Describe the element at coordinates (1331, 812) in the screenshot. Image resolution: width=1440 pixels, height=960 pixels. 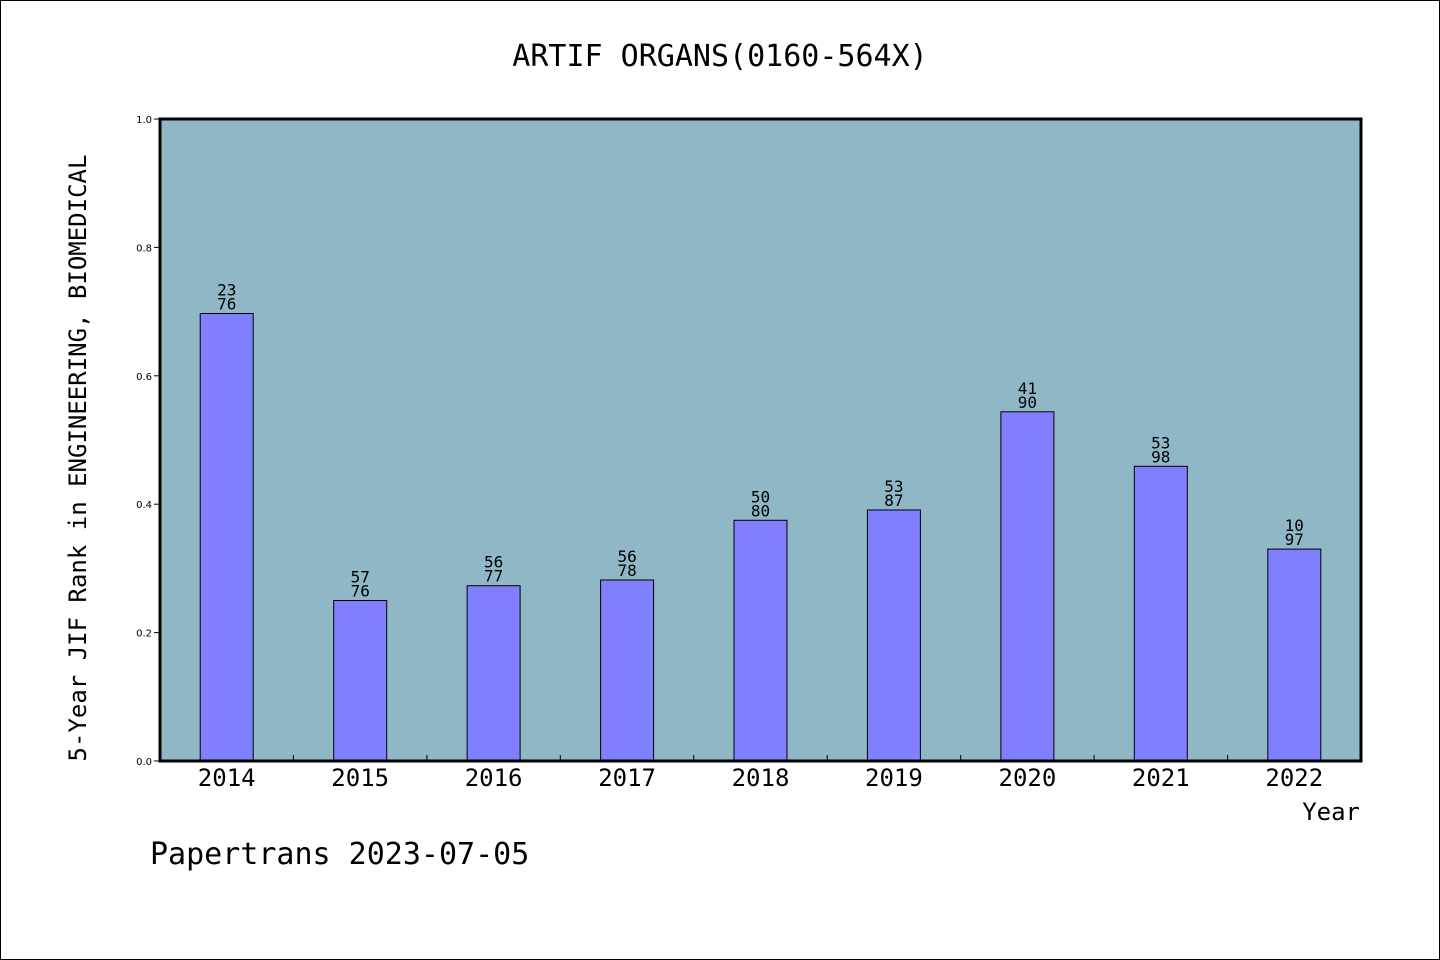
I see `x-axis-label: Year` at that location.